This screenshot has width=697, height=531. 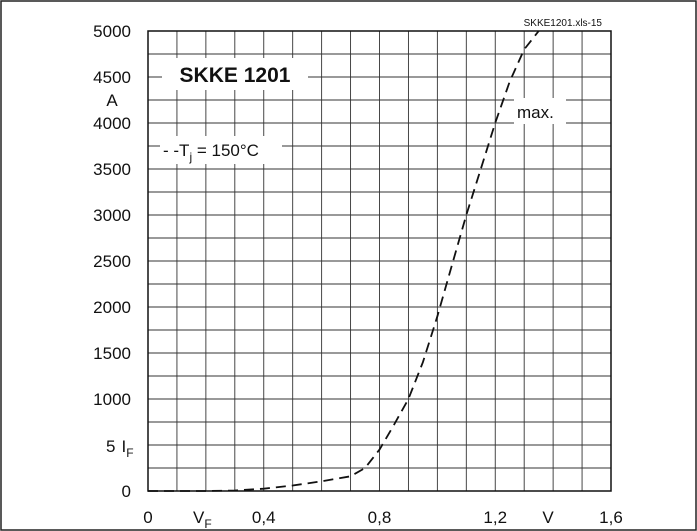 I want to click on y-tick-label: 4000, so click(x=112, y=123).